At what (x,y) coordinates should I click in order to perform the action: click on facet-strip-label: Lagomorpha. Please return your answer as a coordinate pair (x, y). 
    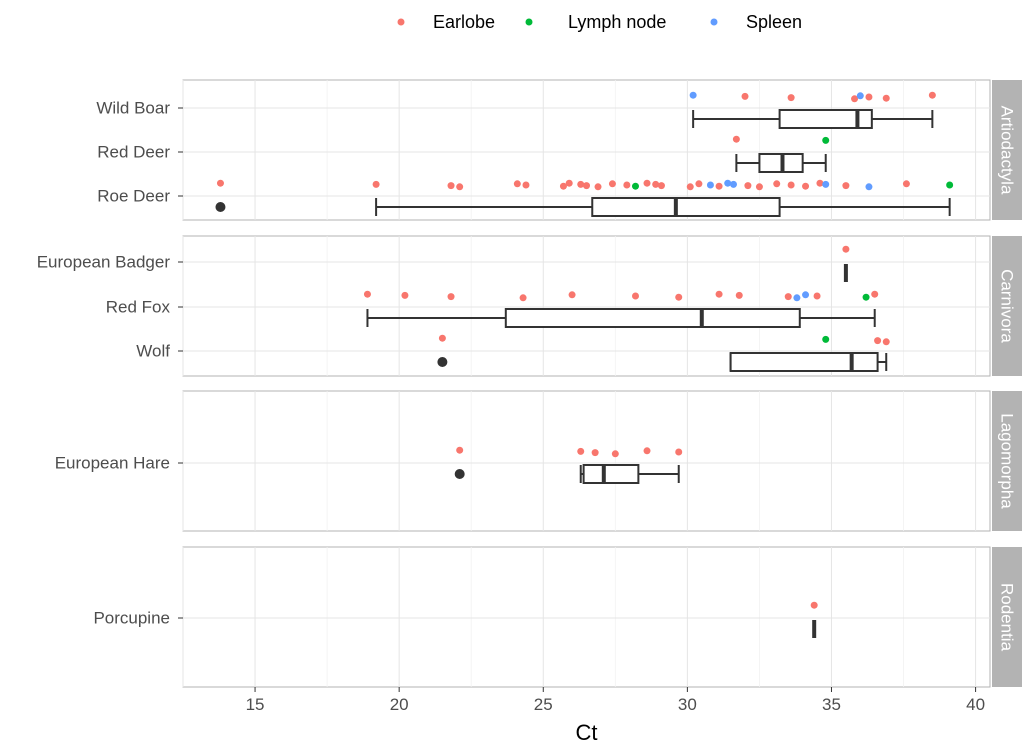
    Looking at the image, I should click on (1007, 461).